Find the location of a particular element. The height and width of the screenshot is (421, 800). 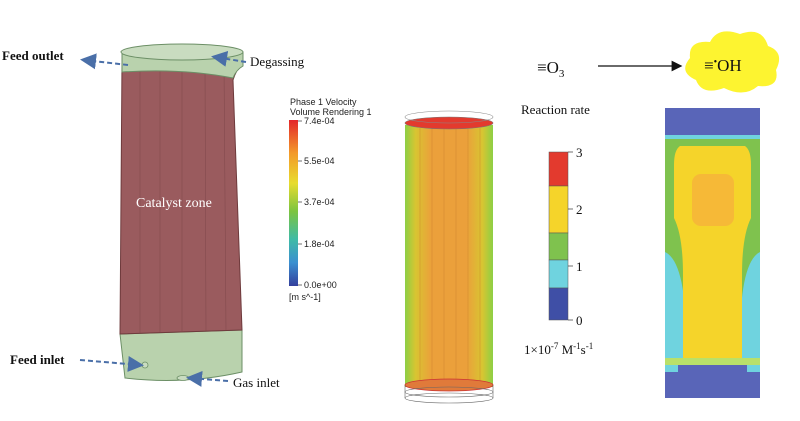

catalyst-zone-label: Catalyst zone is located at coordinates (174, 203).